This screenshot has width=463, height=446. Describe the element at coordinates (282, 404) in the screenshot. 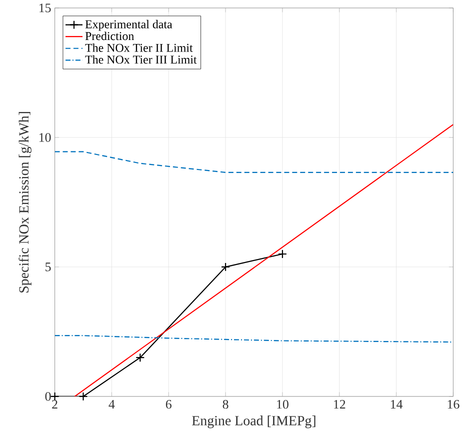

I see `x-tick-label: 10` at that location.